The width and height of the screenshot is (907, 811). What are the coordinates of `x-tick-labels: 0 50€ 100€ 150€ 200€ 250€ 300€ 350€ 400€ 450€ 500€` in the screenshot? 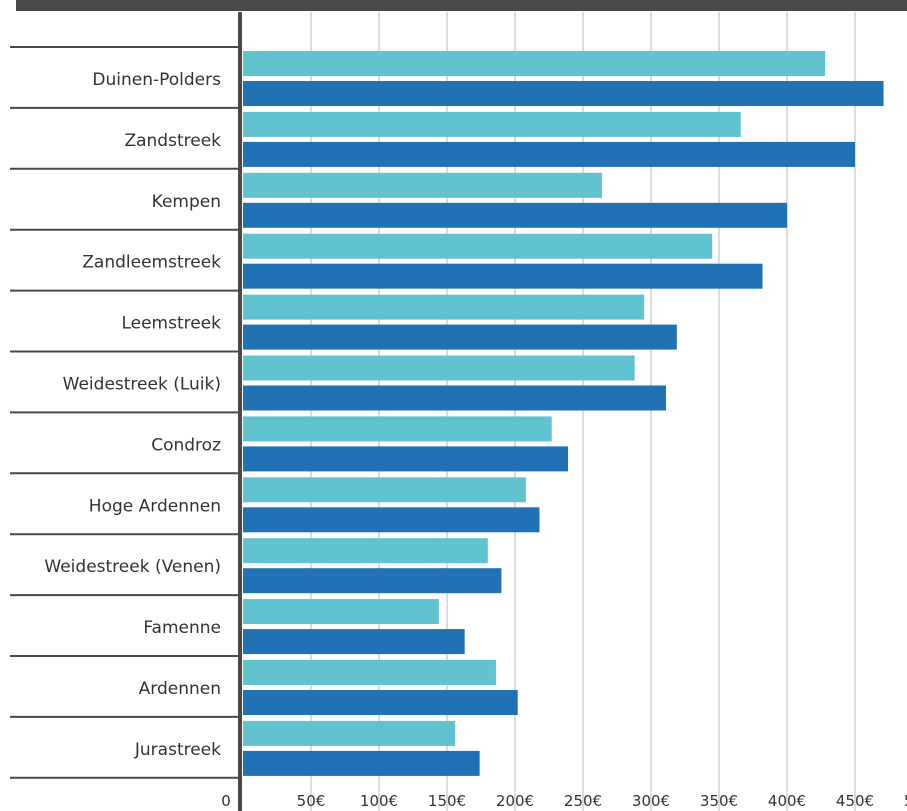 It's located at (564, 801).